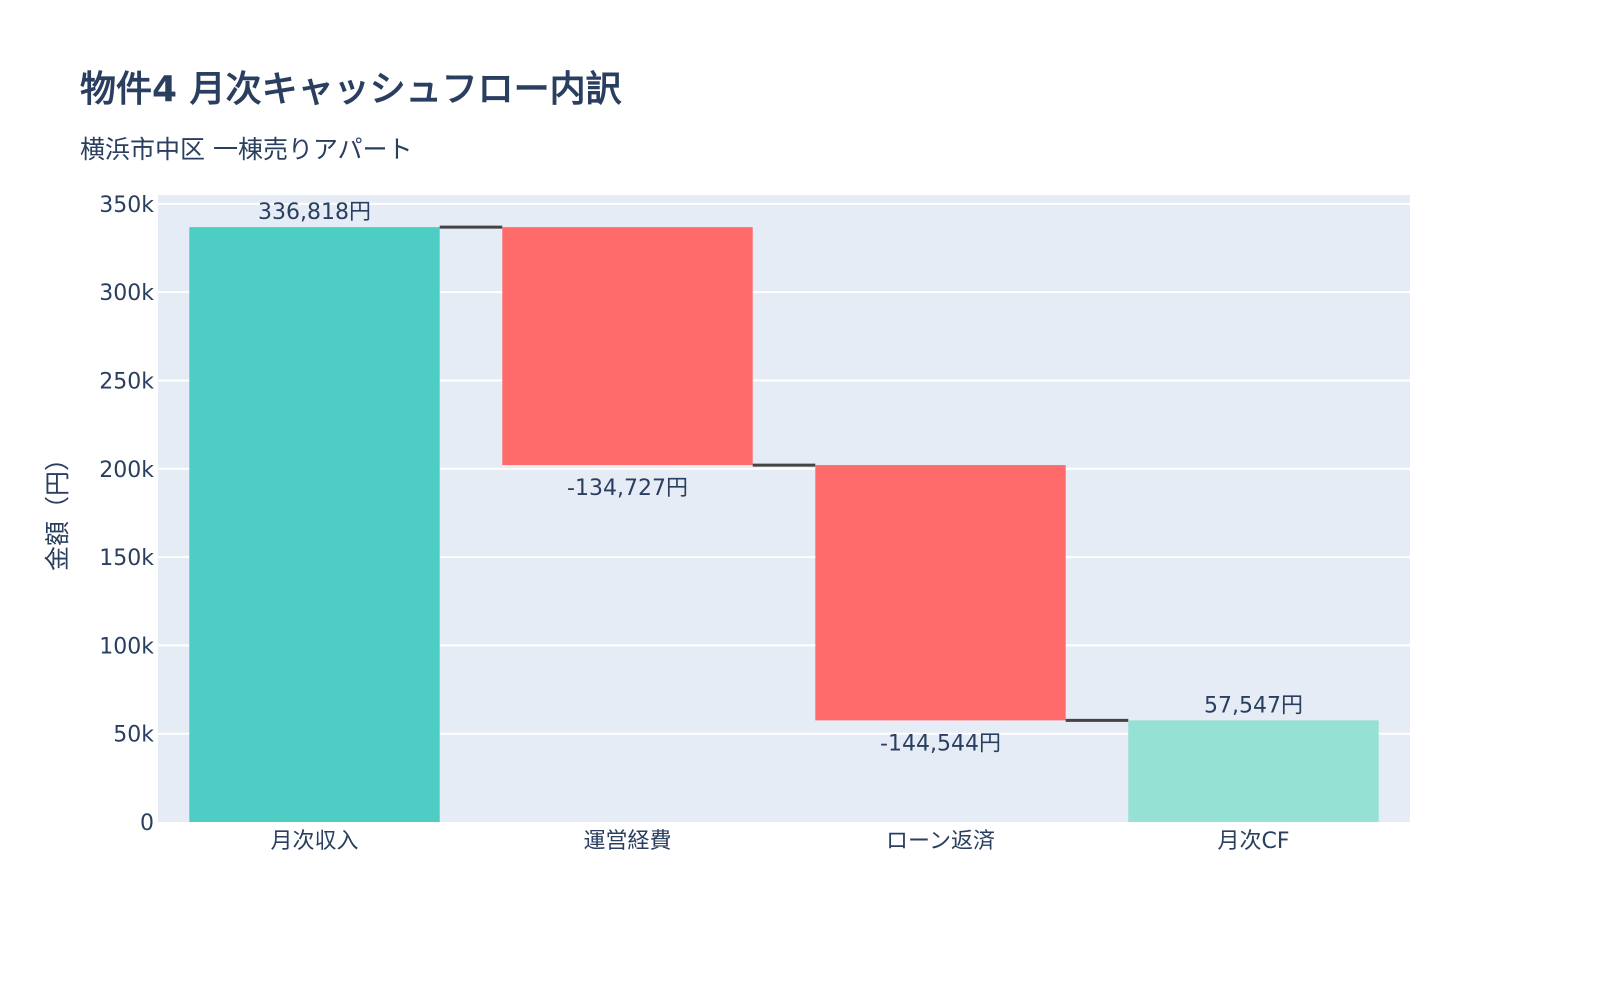  Describe the element at coordinates (940, 743) in the screenshot. I see `data-label: -144,544円` at that location.